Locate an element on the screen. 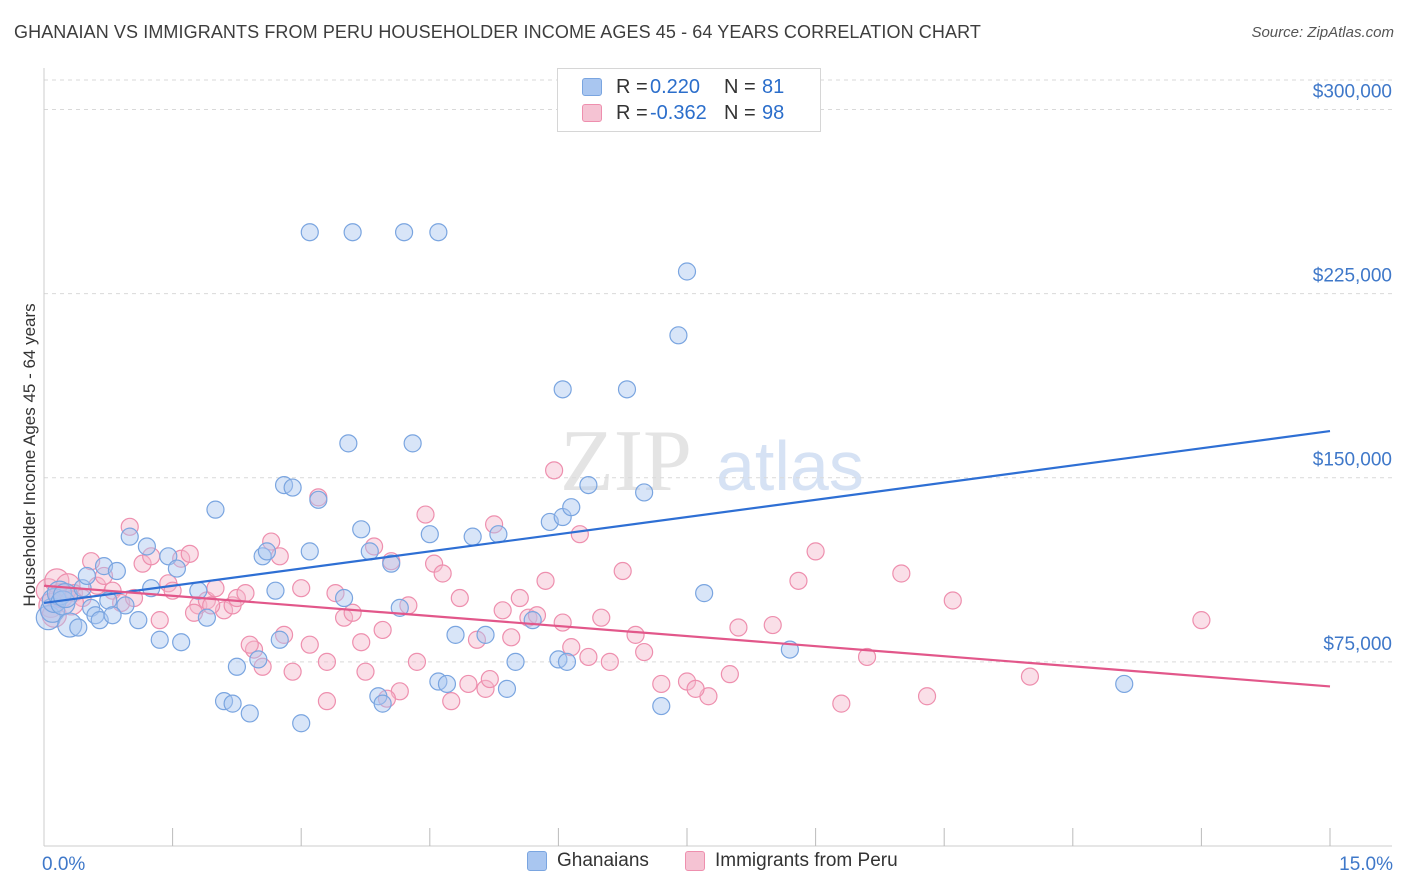  y-tick-label: $75,000 is located at coordinates (1357, 644).